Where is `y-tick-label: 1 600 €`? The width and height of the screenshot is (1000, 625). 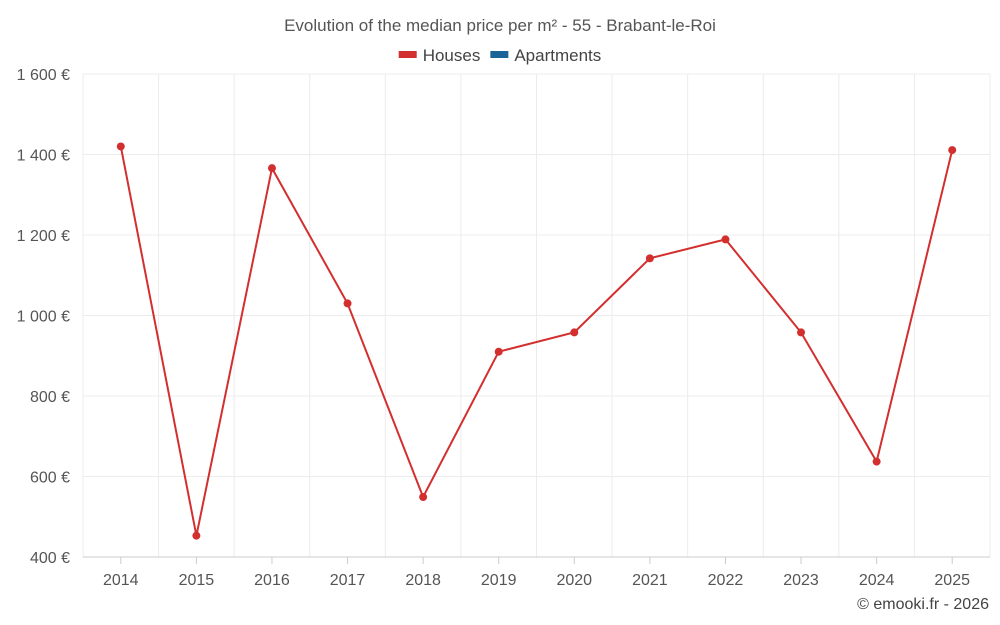
y-tick-label: 1 600 € is located at coordinates (43, 75).